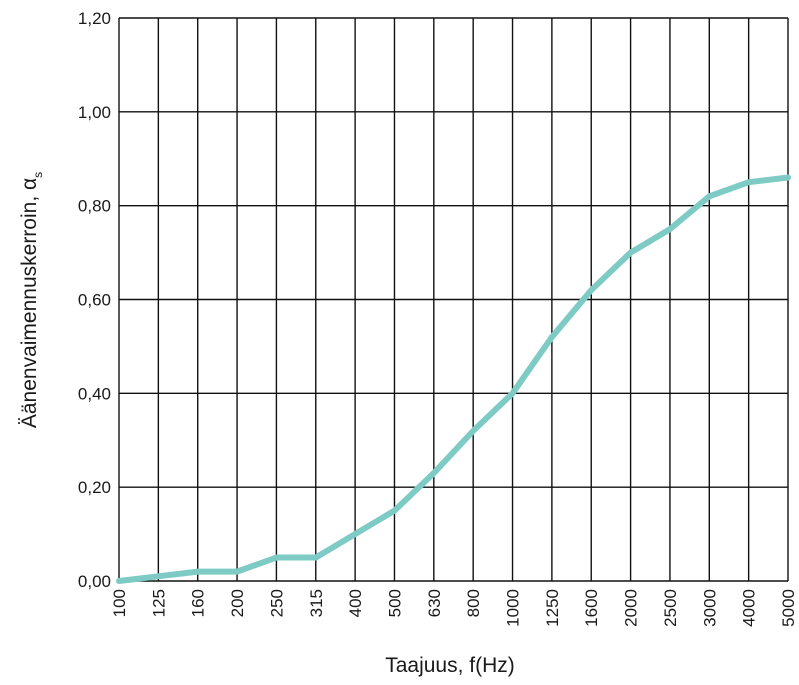 The width and height of the screenshot is (799, 685). Describe the element at coordinates (788, 608) in the screenshot. I see `x-tick-label: 5000` at that location.